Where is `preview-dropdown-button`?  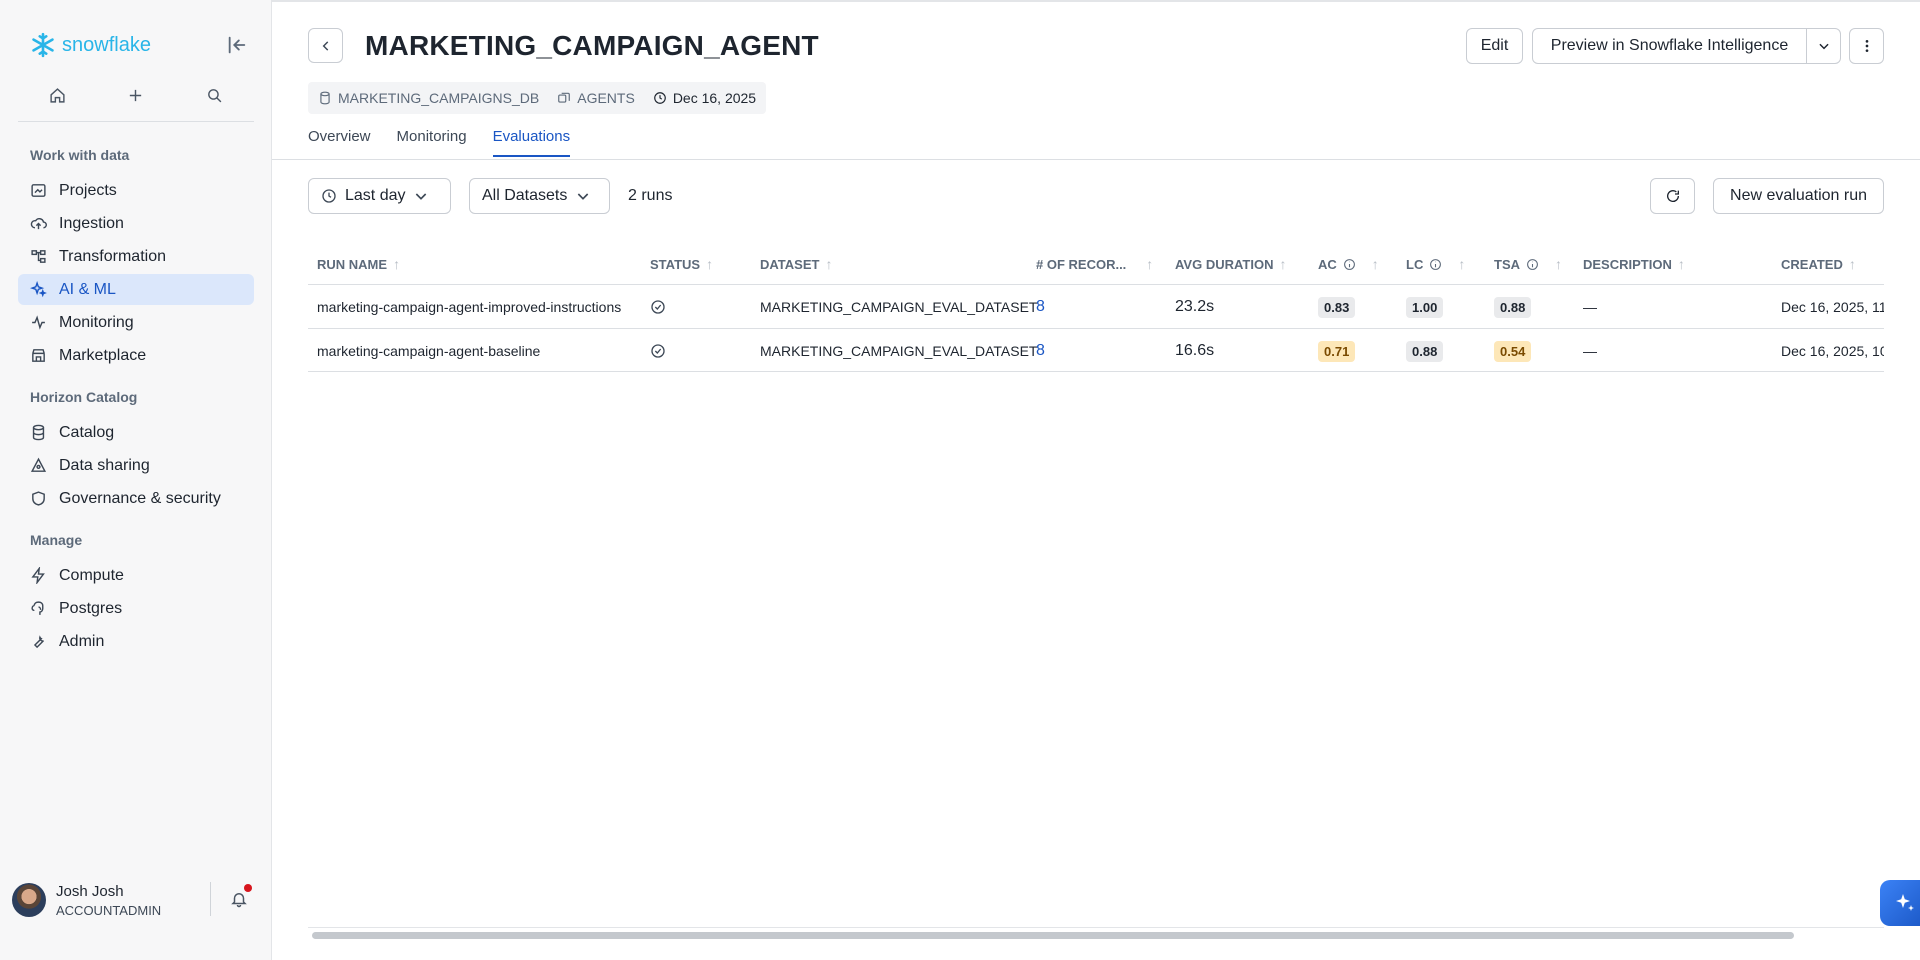 preview-dropdown-button is located at coordinates (1823, 46).